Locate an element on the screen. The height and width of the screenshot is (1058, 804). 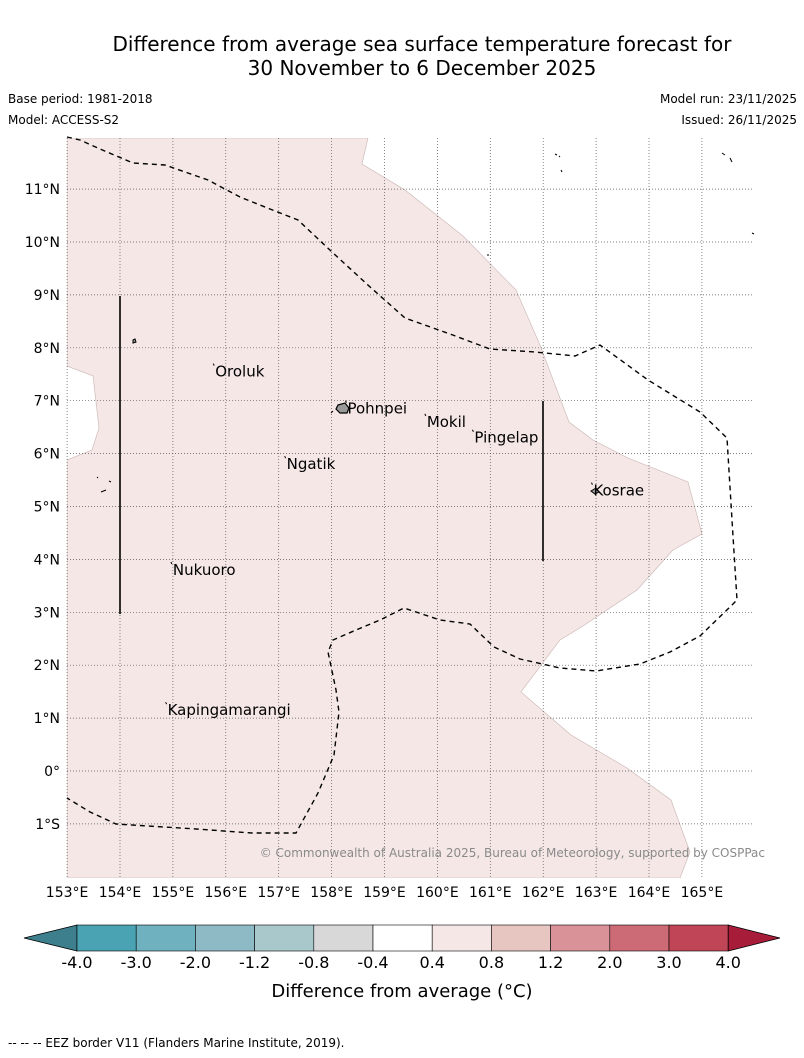
colorbar-overflow is located at coordinates (754, 938).